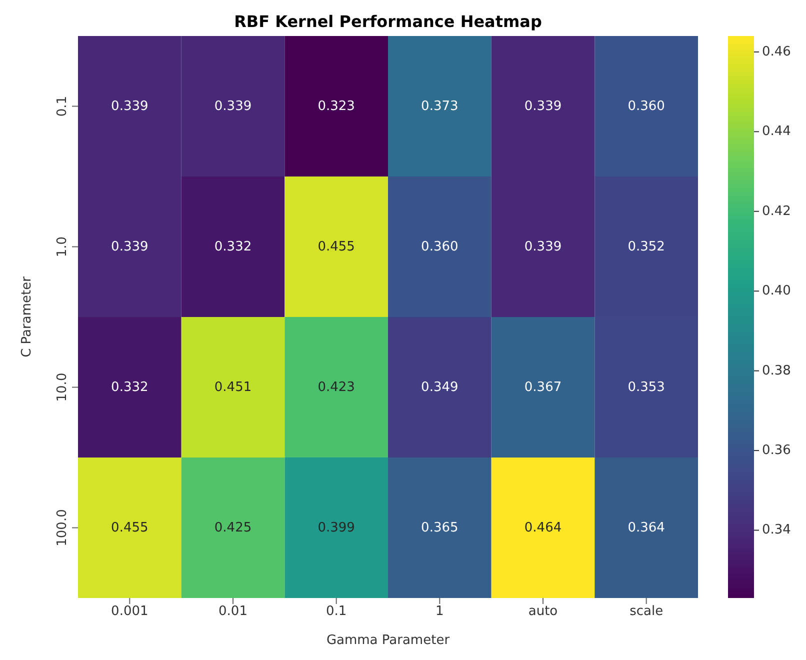  I want to click on data-label: 0.323, so click(336, 106).